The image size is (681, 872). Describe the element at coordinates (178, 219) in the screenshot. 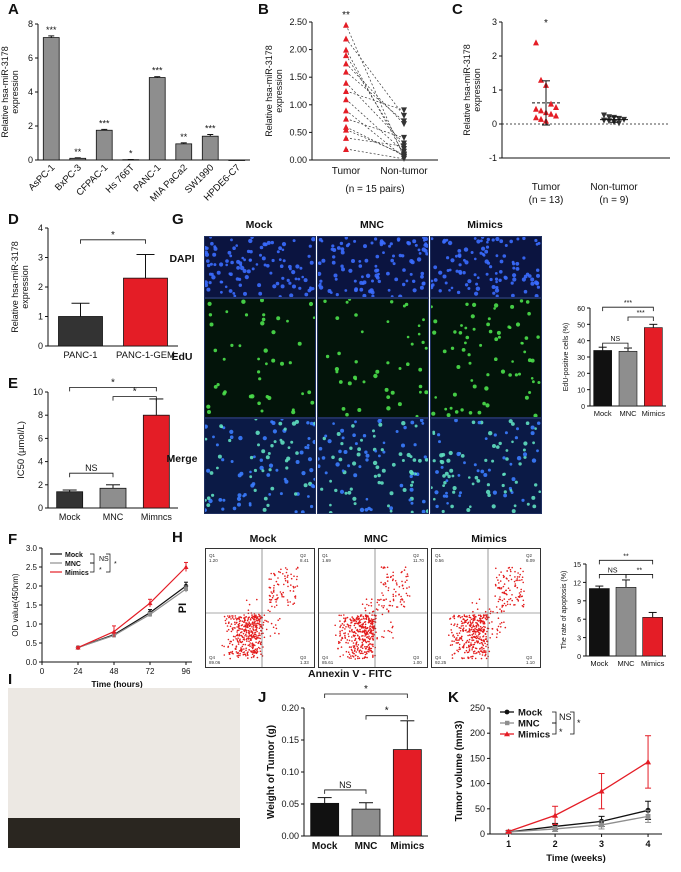

I see `panel-letter-G: G` at that location.